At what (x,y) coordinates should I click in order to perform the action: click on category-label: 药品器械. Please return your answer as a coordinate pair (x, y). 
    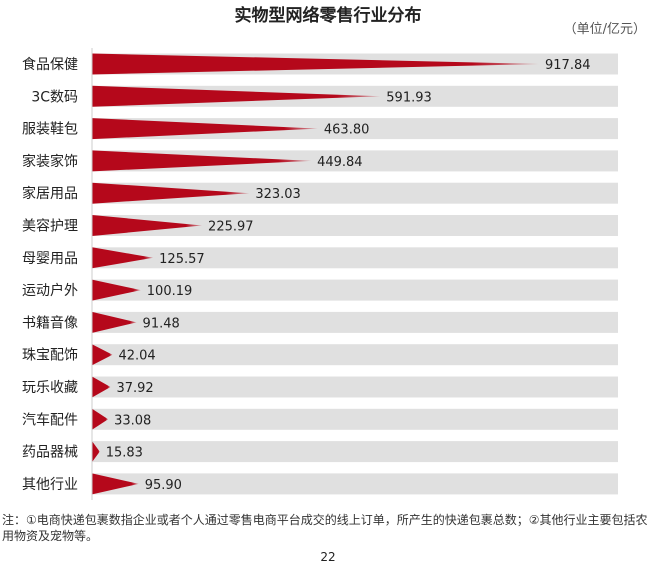
    Looking at the image, I should click on (50, 453).